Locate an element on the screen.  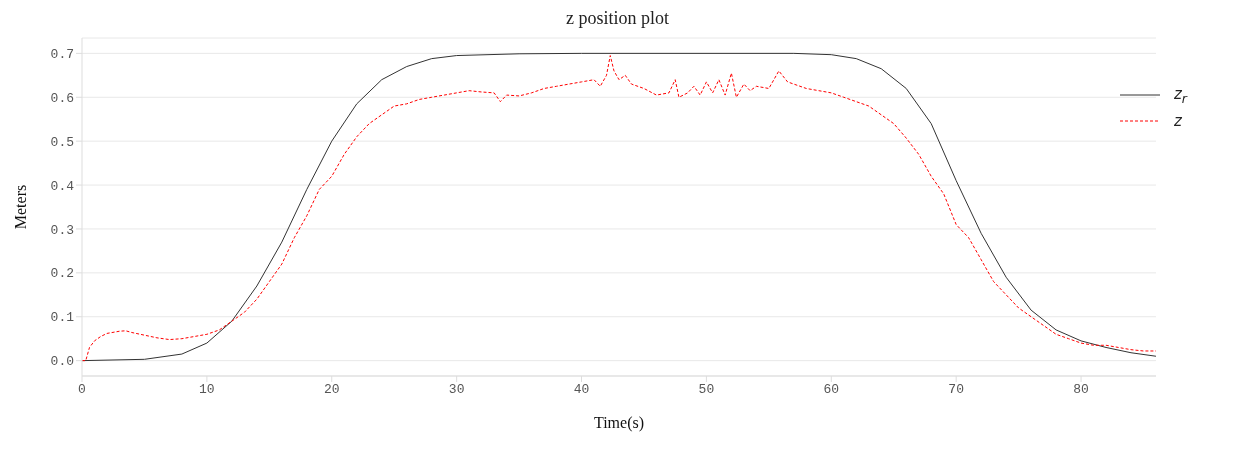
y-tick-label: 0.5 is located at coordinates (62, 142).